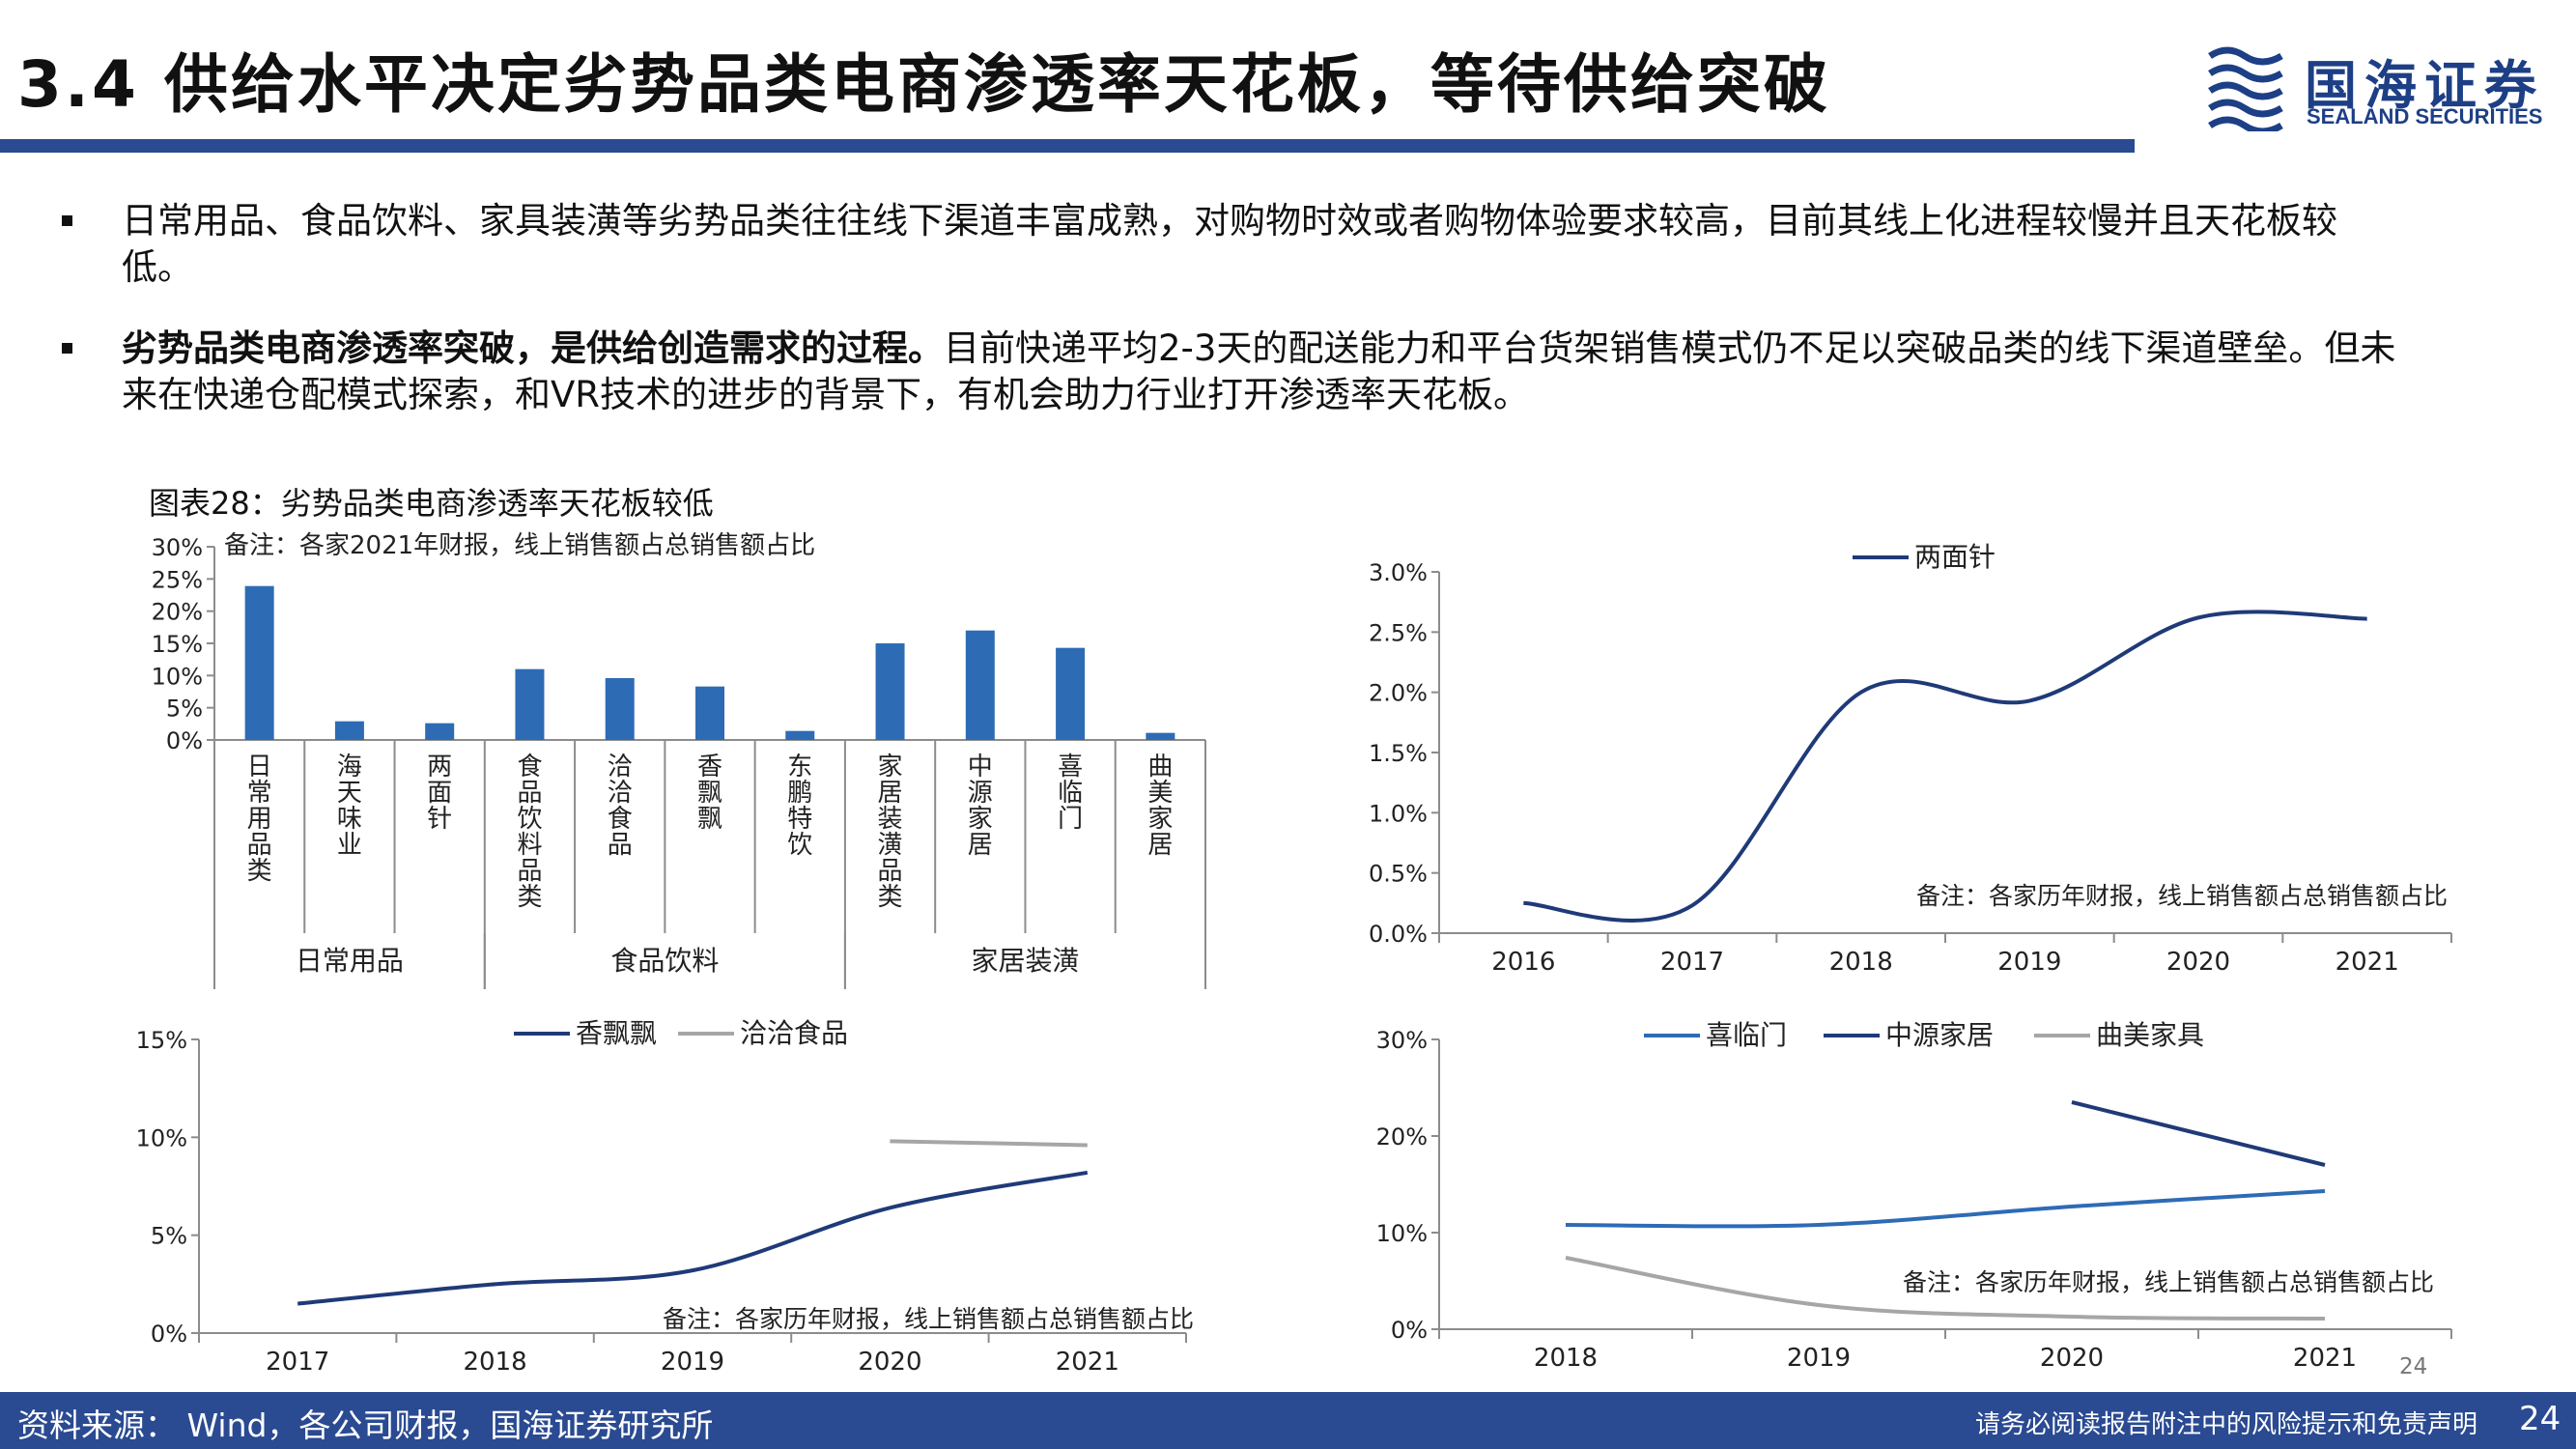 This screenshot has width=2576, height=1449. Describe the element at coordinates (2540, 1419) in the screenshot. I see `footer-page-number: 24` at that location.